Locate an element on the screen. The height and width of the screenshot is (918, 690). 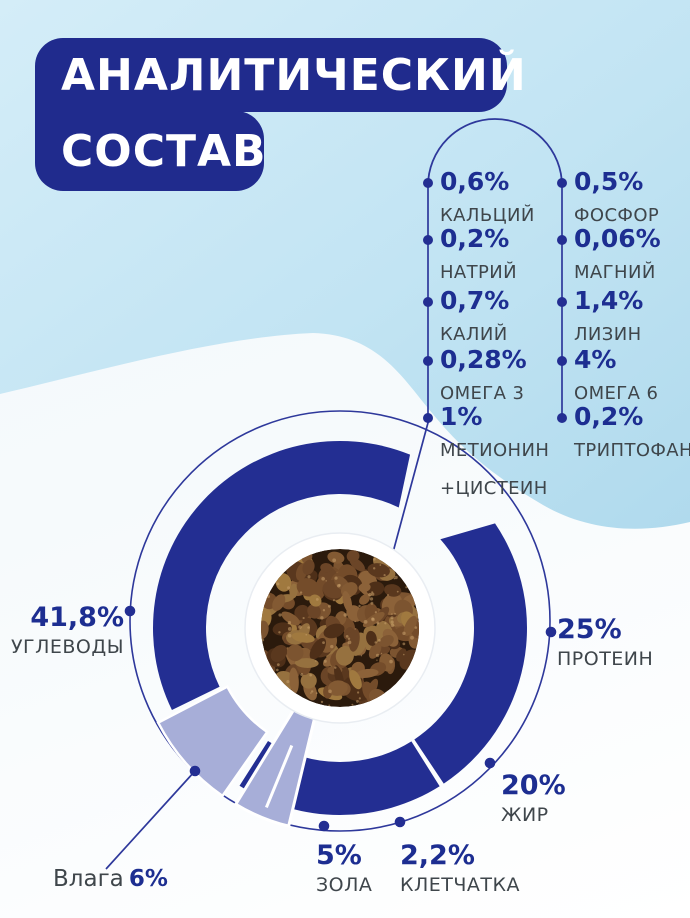
nutrient-label: ФОСФОР is located at coordinates (617, 215).